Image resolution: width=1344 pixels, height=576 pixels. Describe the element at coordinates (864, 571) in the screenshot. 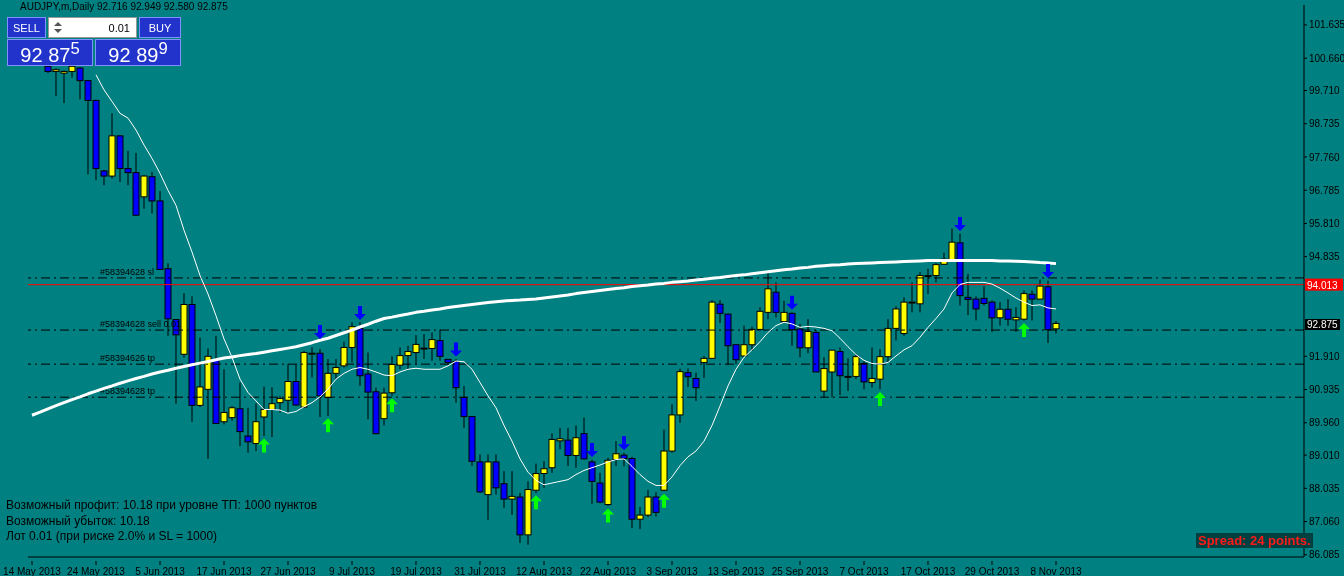

I see `x-tick-label: 7 Oct 2013` at that location.